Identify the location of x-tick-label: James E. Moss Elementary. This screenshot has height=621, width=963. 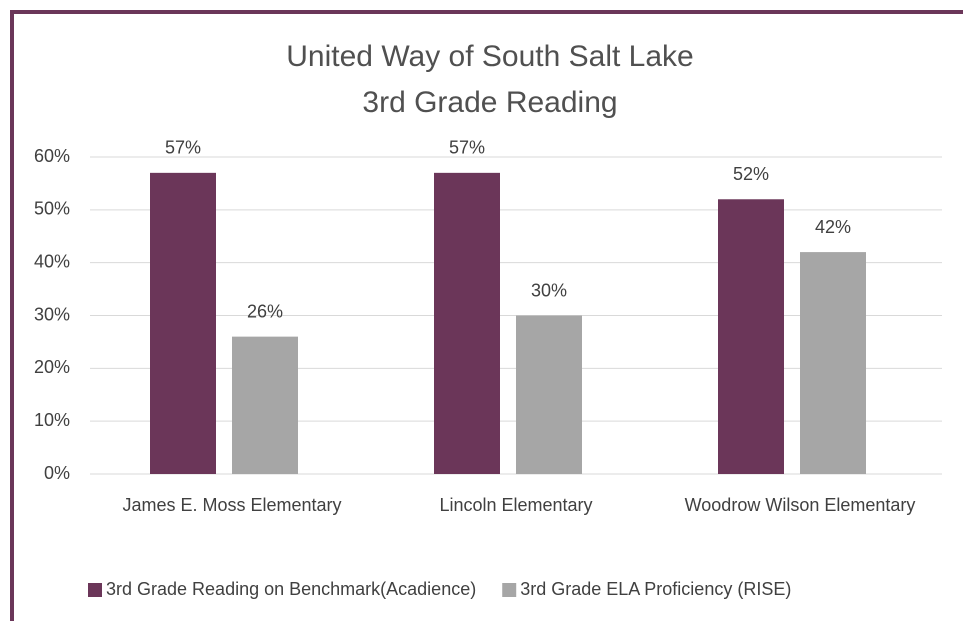
(231, 505).